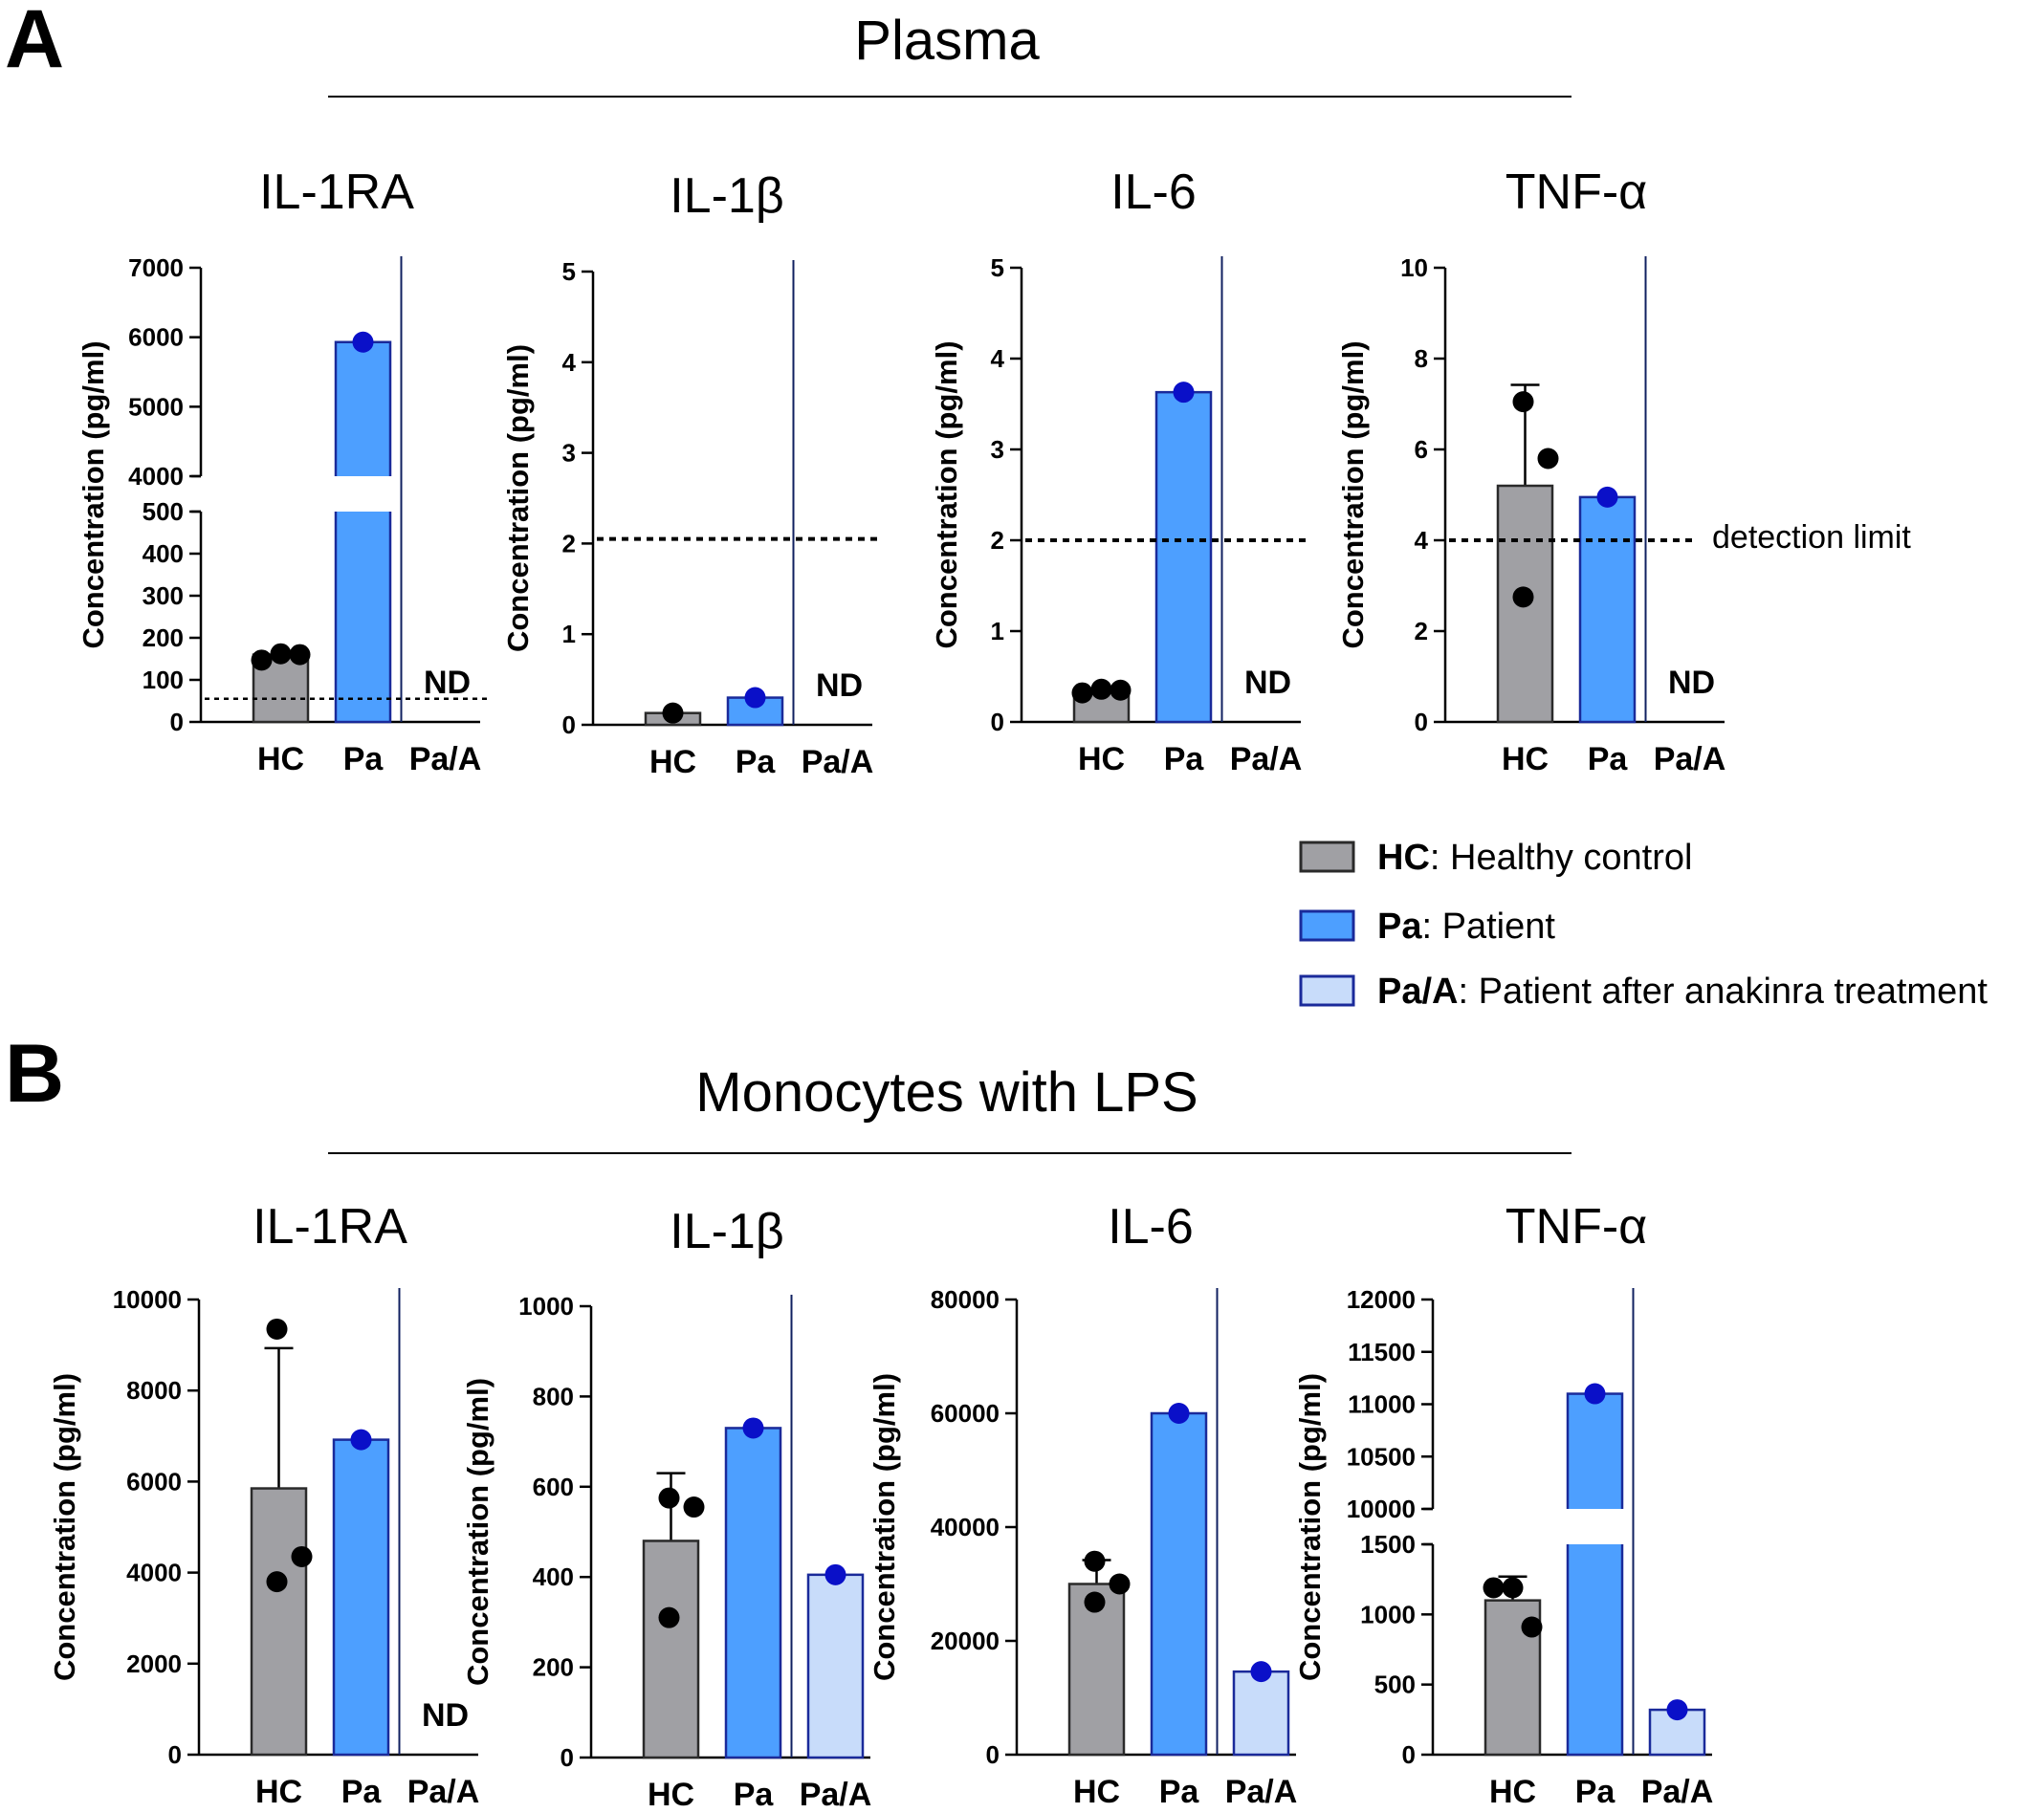 This screenshot has width=2044, height=1813. What do you see at coordinates (727, 1231) in the screenshot?
I see `chart-title: IL-1β` at bounding box center [727, 1231].